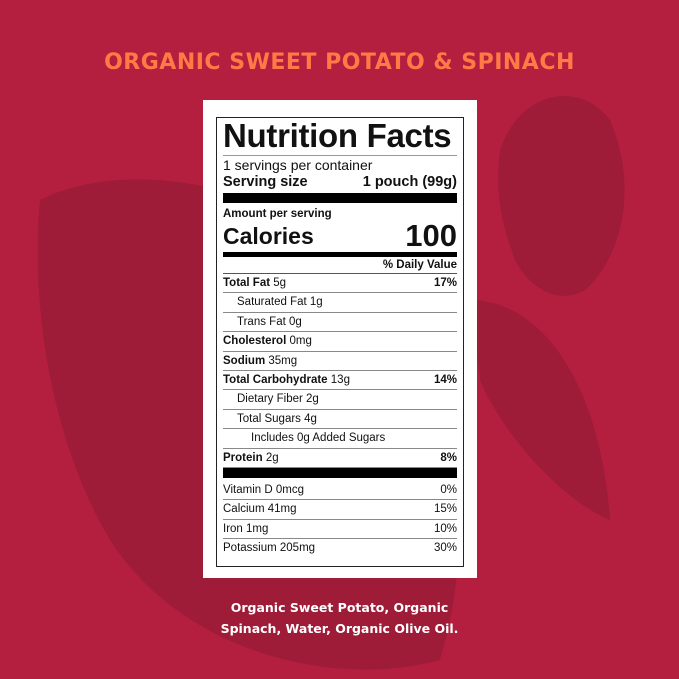 This screenshot has width=679, height=679. Describe the element at coordinates (431, 235) in the screenshot. I see `calories-value: 100` at that location.